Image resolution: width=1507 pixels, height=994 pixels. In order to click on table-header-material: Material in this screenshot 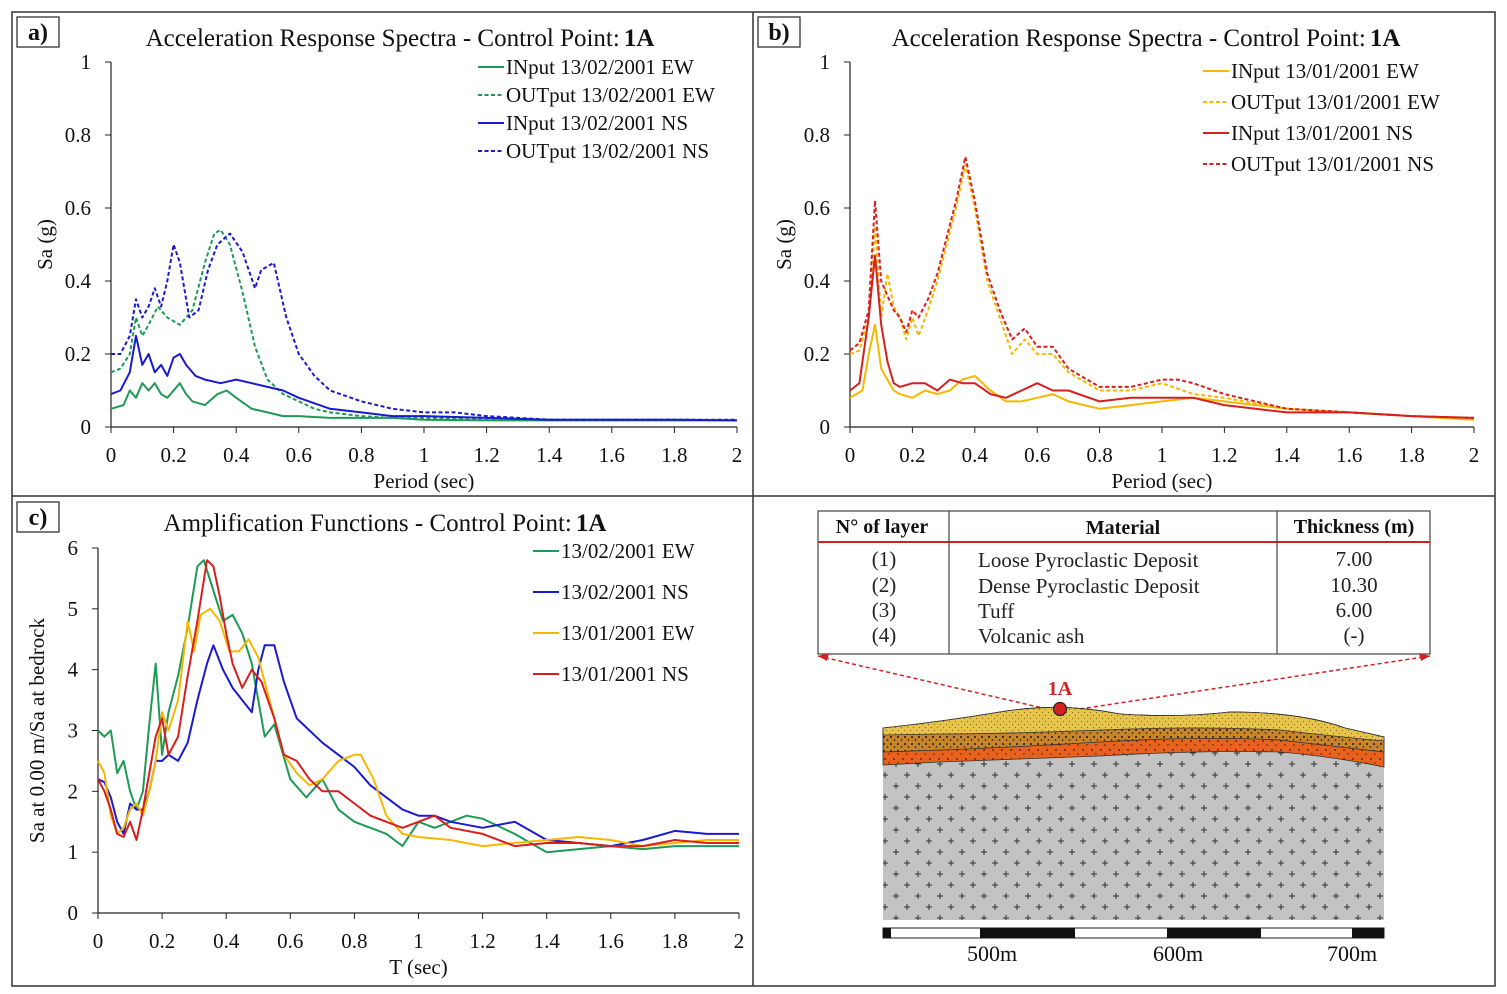, I will do `click(1123, 528)`.